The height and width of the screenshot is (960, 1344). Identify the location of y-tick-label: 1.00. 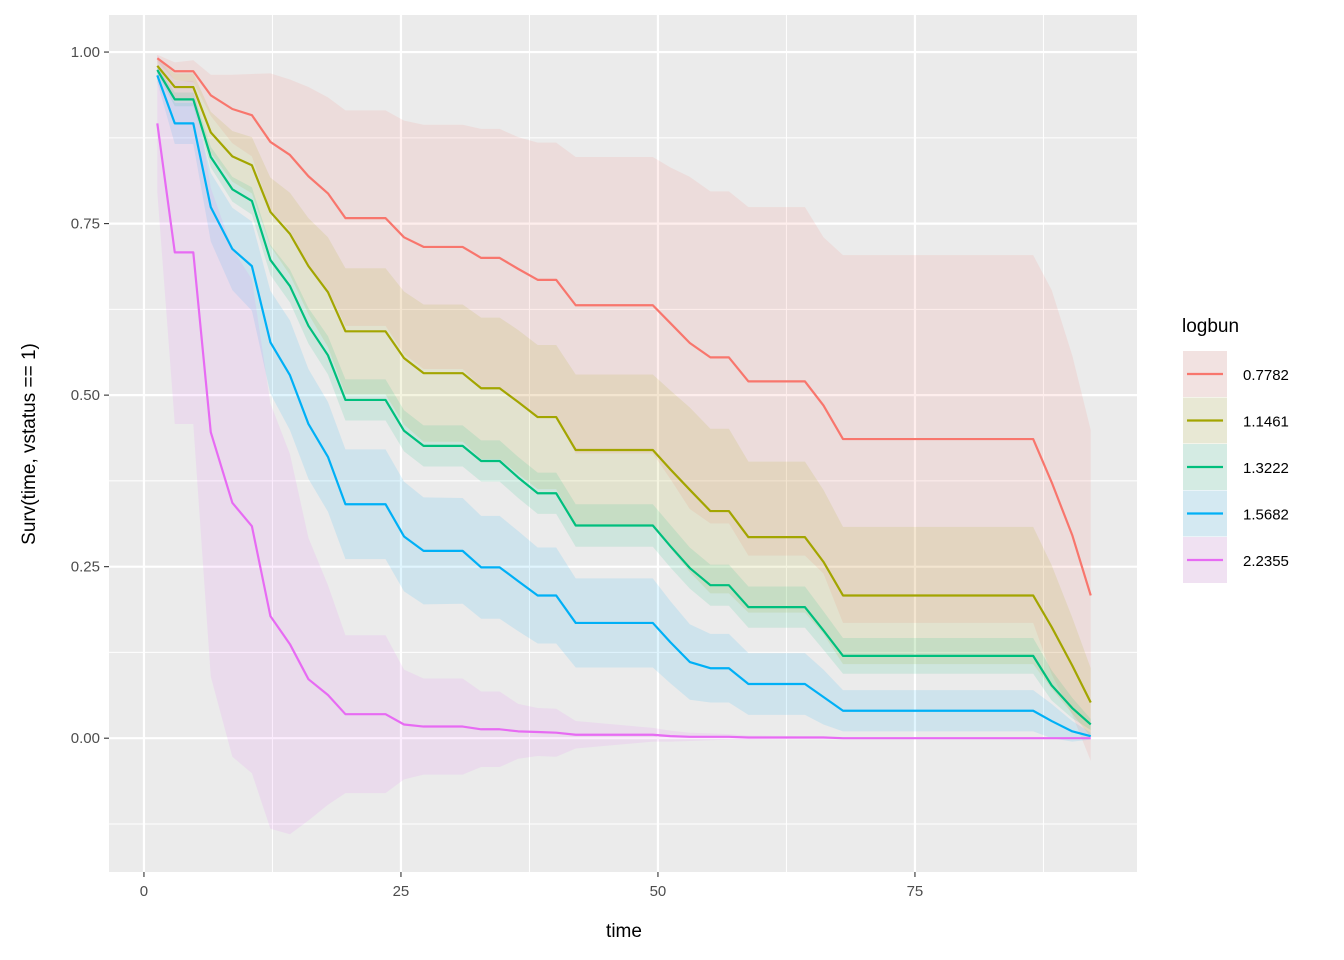
(85, 52).